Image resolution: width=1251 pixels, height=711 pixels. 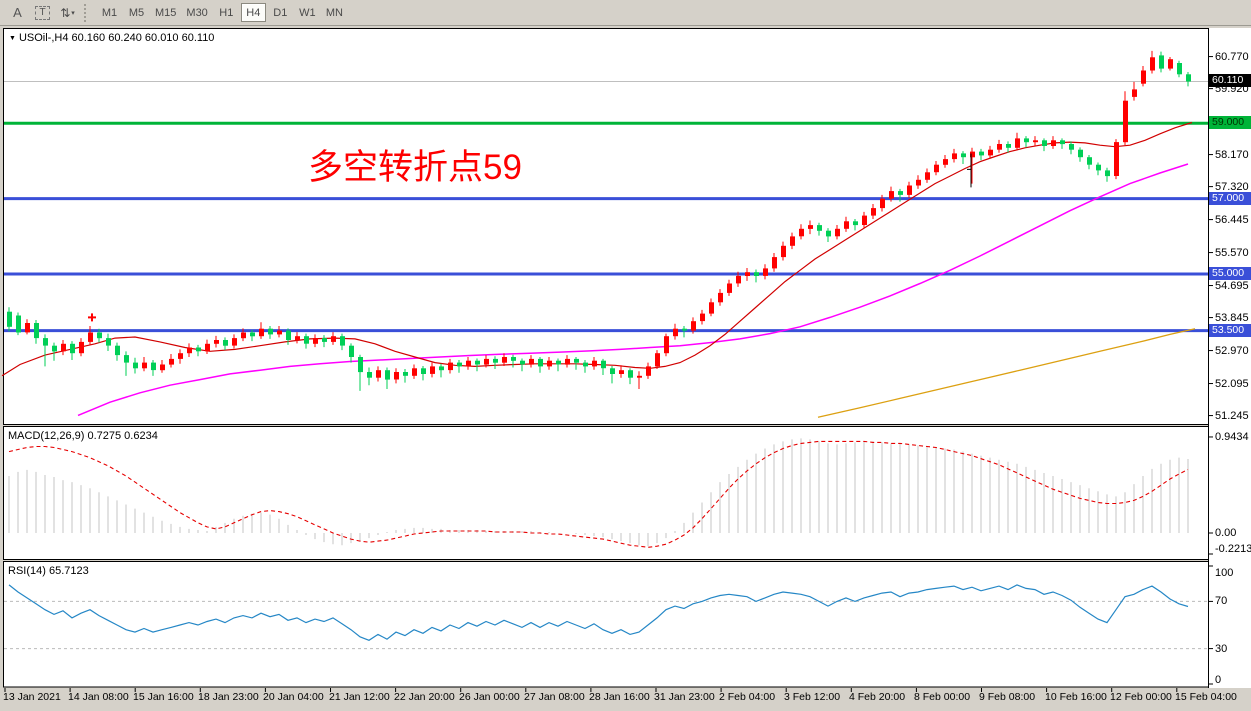 What do you see at coordinates (1230, 198) in the screenshot?
I see `price-axis-badge: 57.000` at bounding box center [1230, 198].